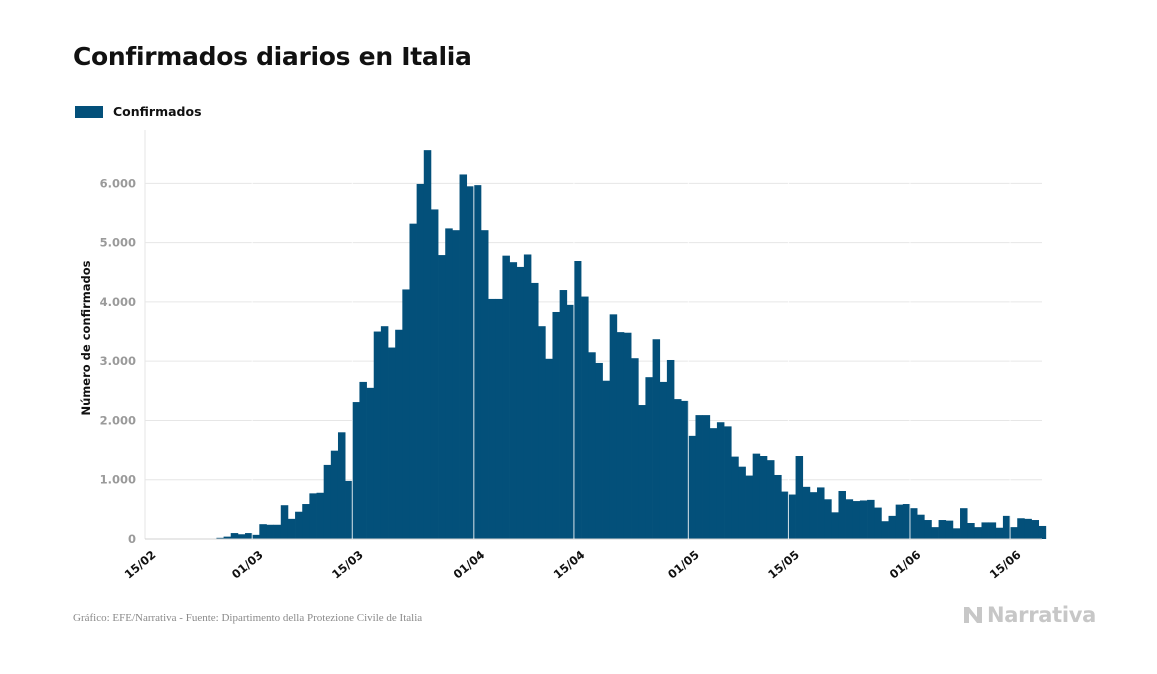  I want to click on x-tick-label: 01/04, so click(469, 565).